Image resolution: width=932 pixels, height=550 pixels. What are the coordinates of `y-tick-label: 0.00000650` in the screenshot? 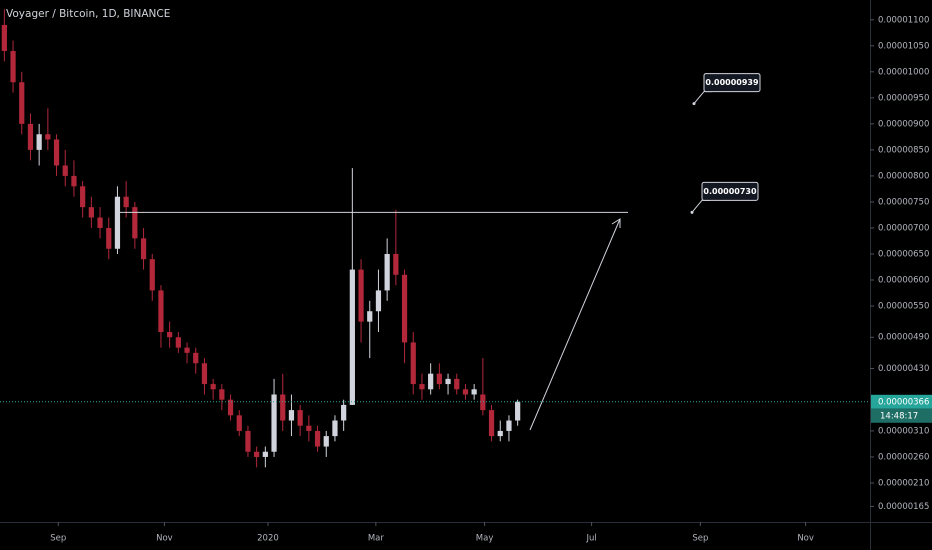 It's located at (903, 254).